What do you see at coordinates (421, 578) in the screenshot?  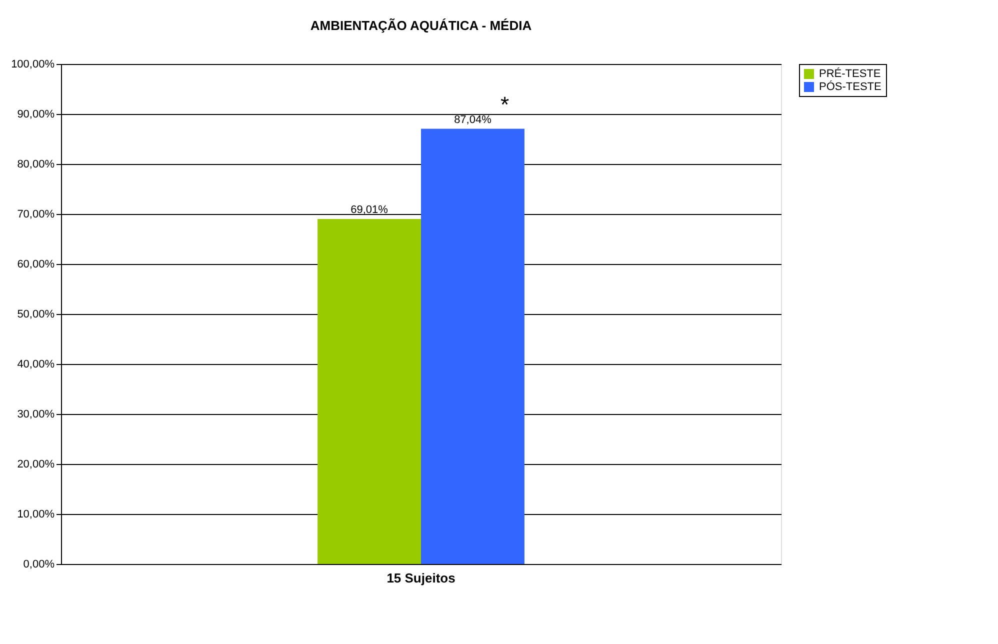 I see `x-tick-label: 15 Sujeitos` at bounding box center [421, 578].